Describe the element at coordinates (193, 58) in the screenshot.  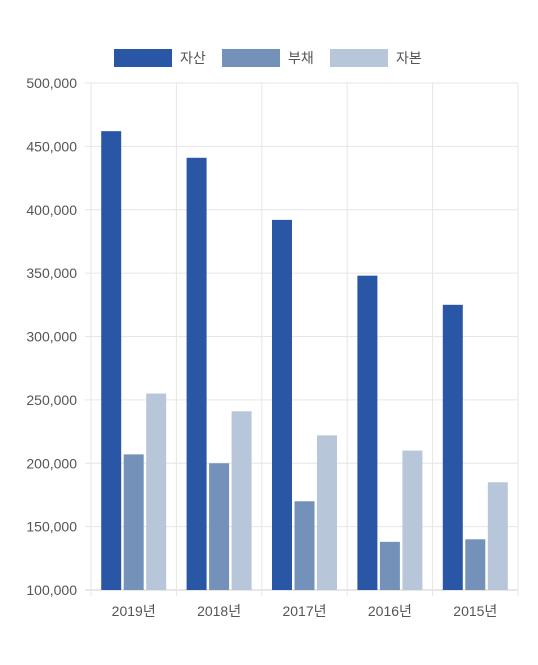
I see `legend-label-자산: 자산` at that location.